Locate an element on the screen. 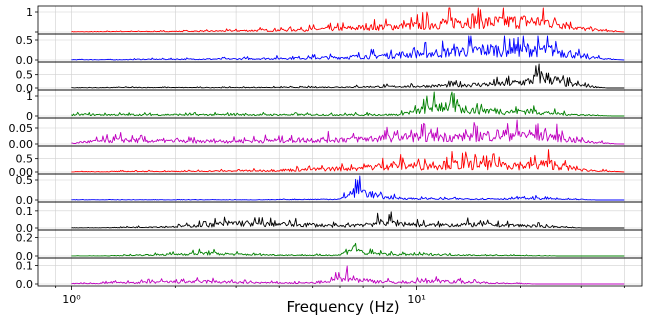 This screenshot has height=320, width=656. x-axis-label: Frequency (Hz) is located at coordinates (342, 307).